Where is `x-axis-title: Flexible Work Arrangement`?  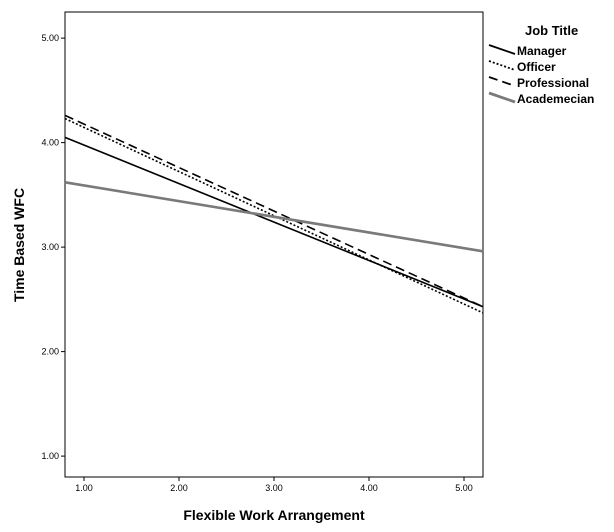 x-axis-title: Flexible Work Arrangement is located at coordinates (274, 515).